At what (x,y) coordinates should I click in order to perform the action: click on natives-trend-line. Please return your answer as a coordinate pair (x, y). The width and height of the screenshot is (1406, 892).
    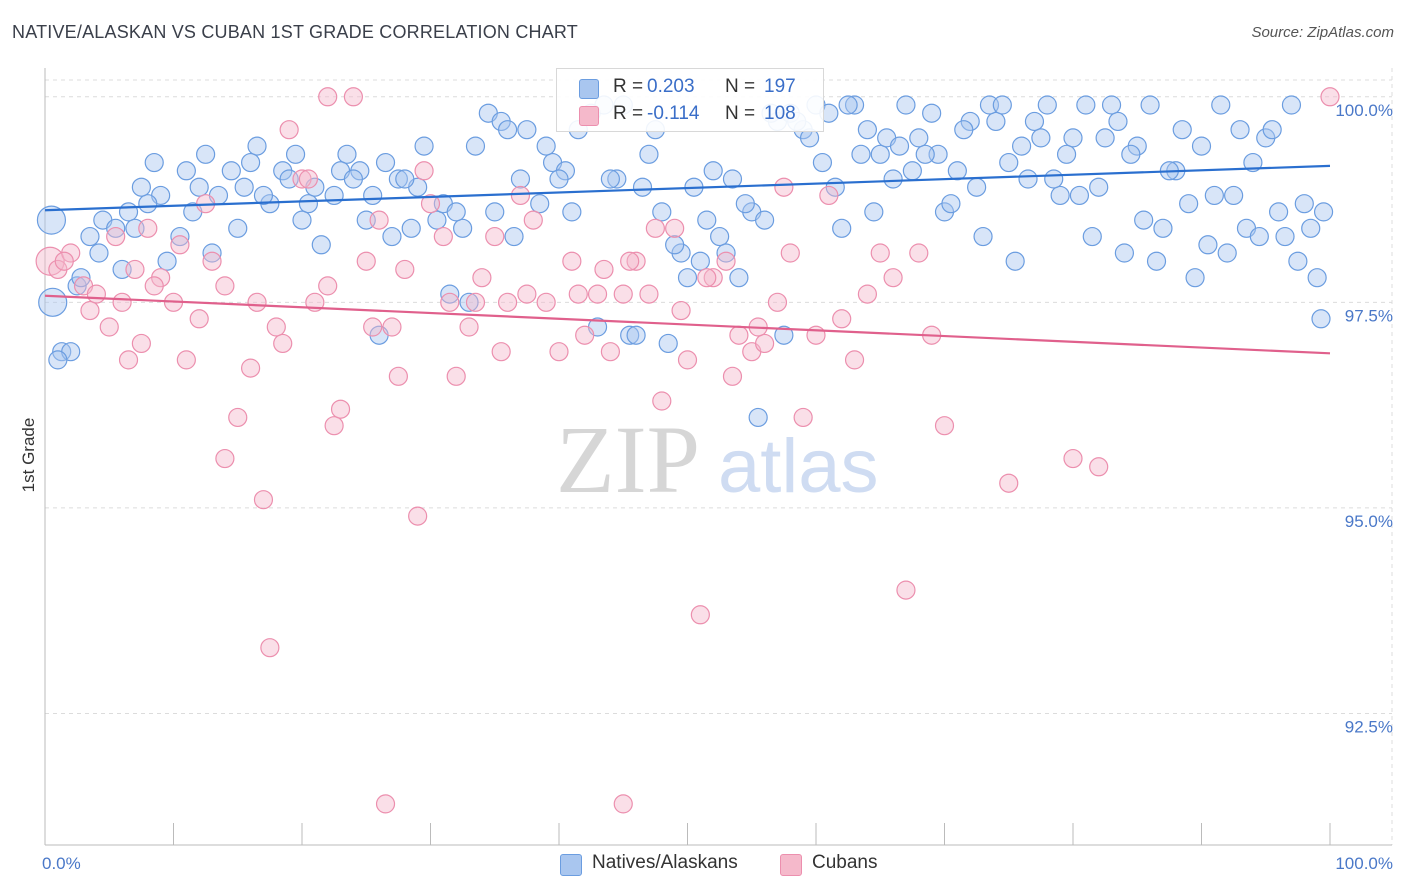
    Looking at the image, I should click on (687, 188).